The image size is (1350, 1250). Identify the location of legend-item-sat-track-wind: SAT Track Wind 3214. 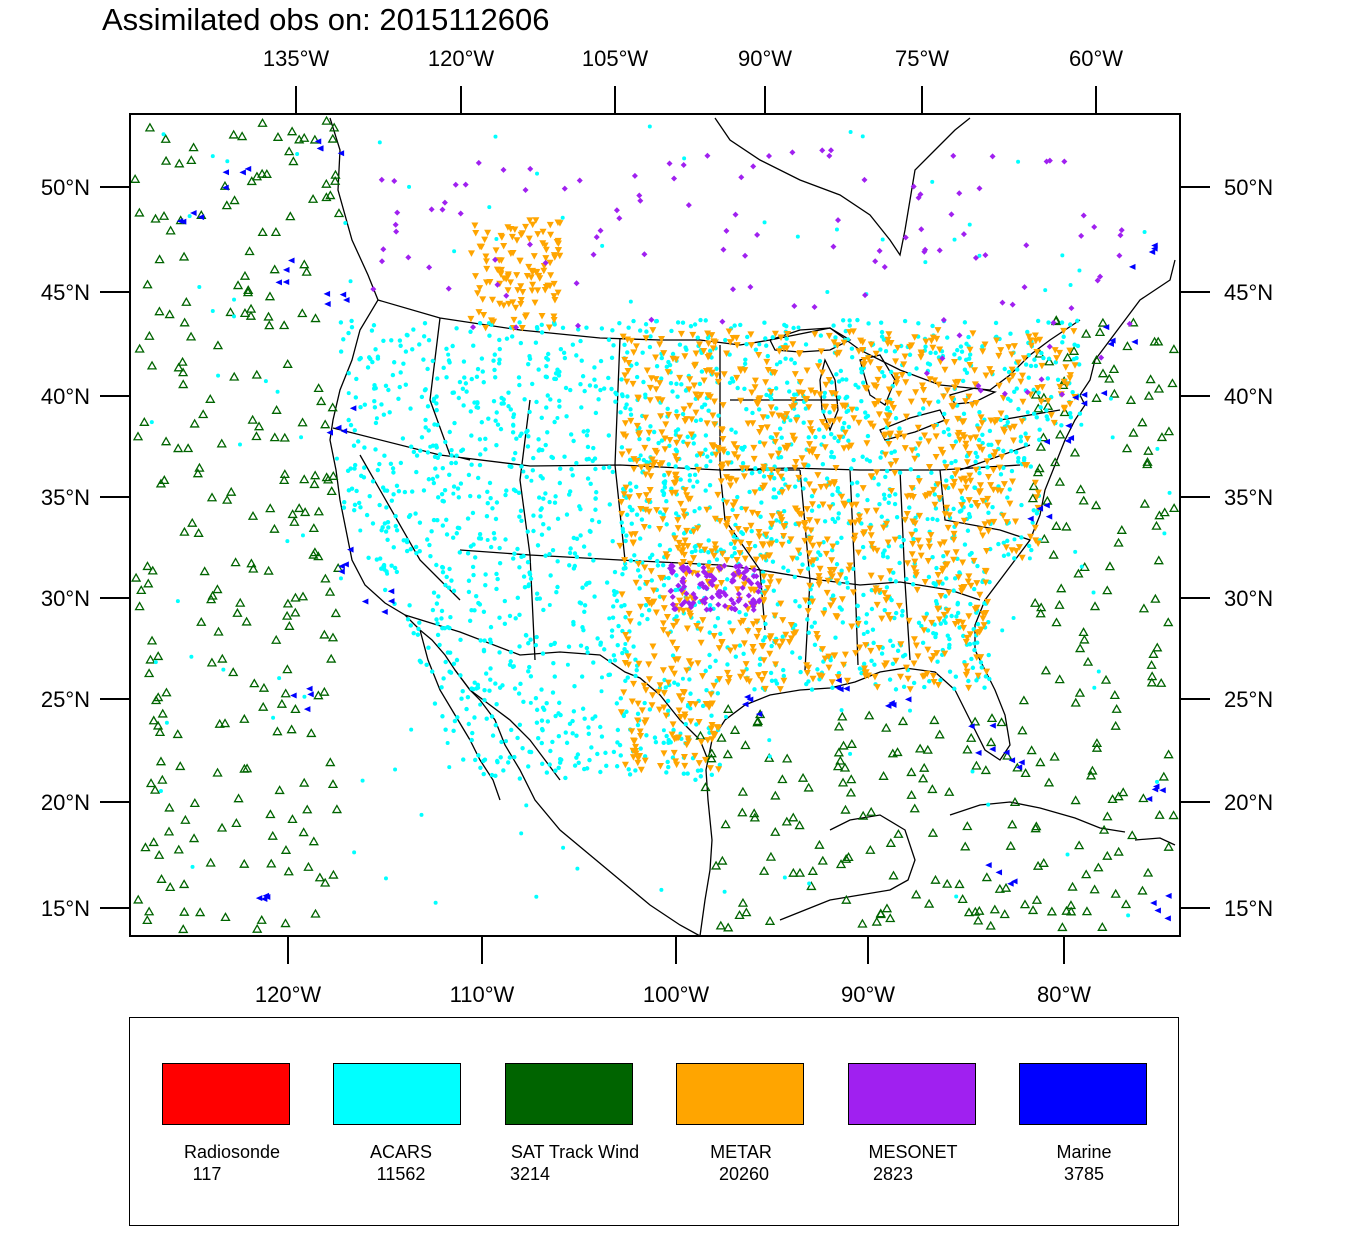
(585, 1121).